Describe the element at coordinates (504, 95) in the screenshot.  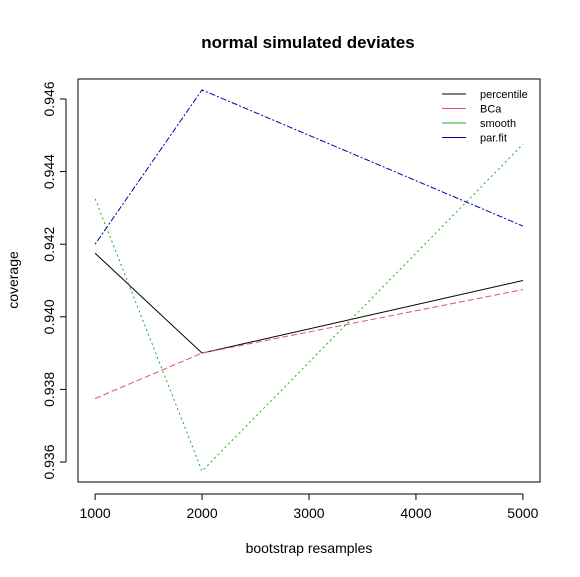
I see `legend-label: percentile` at that location.